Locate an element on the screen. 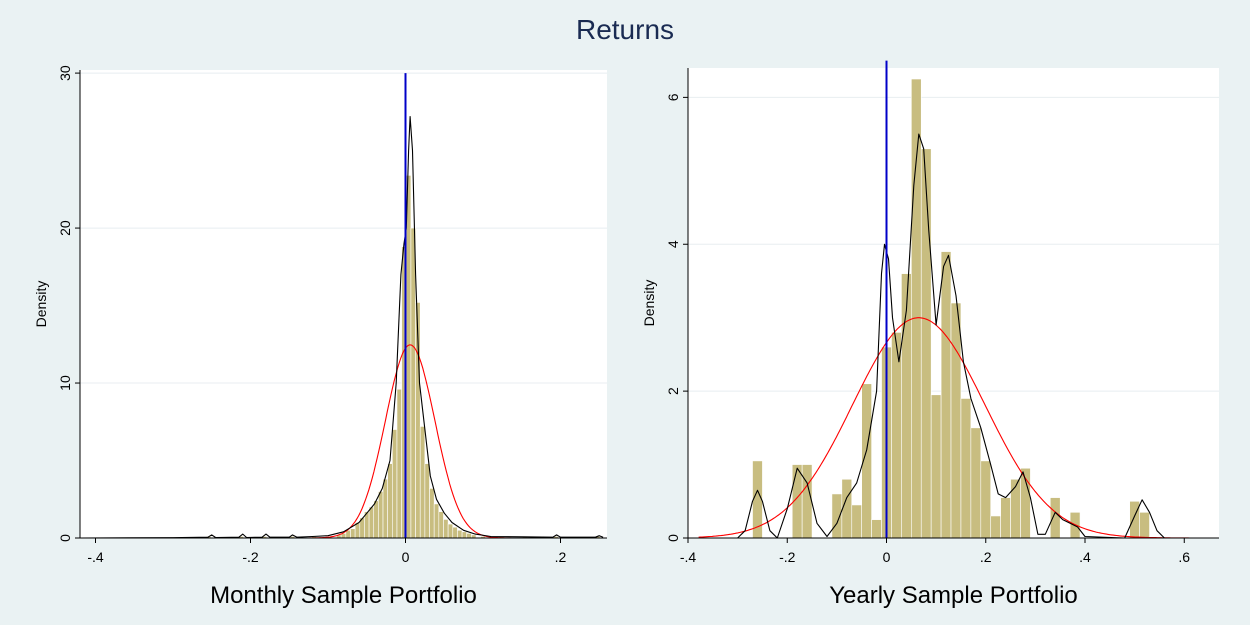  yearly-normal-curve is located at coordinates (953, 428).